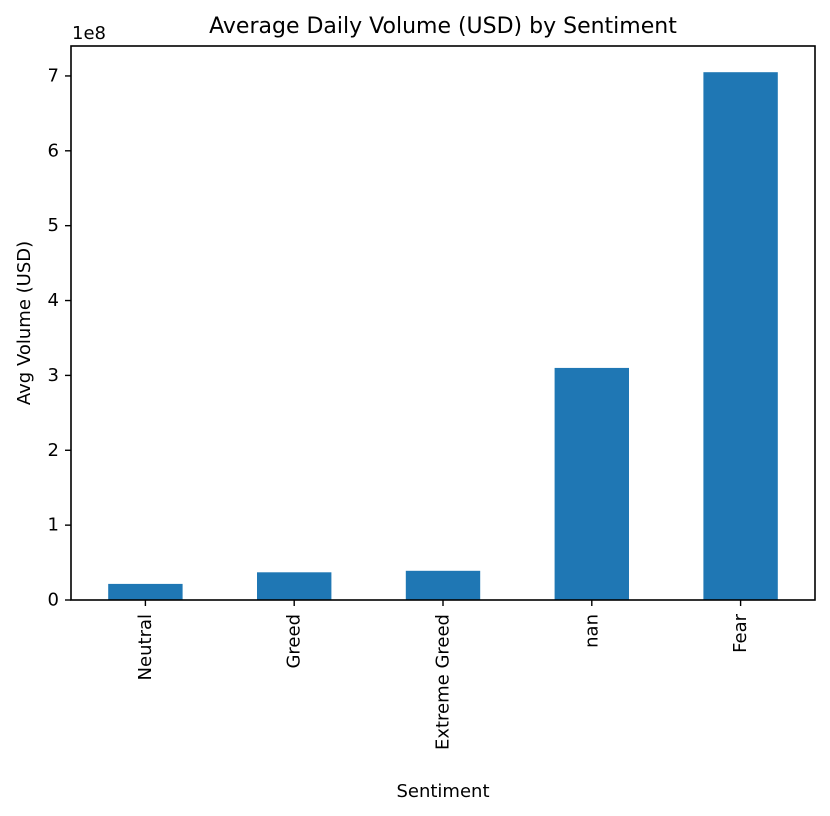 Image resolution: width=830 pixels, height=816 pixels. What do you see at coordinates (53, 150) in the screenshot?
I see `y-tick-label: 6` at bounding box center [53, 150].